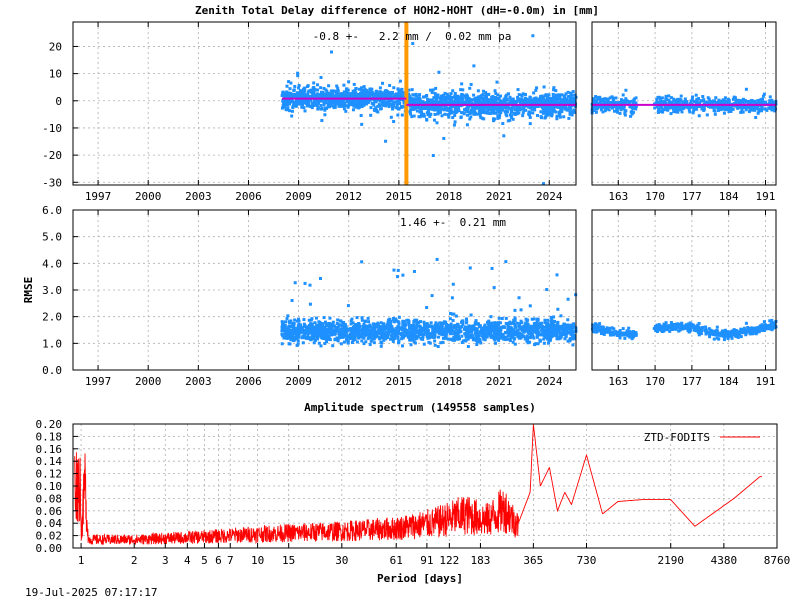  What do you see at coordinates (198, 196) in the screenshot?
I see `ztd-difference-x-tick-label: 2003` at bounding box center [198, 196].